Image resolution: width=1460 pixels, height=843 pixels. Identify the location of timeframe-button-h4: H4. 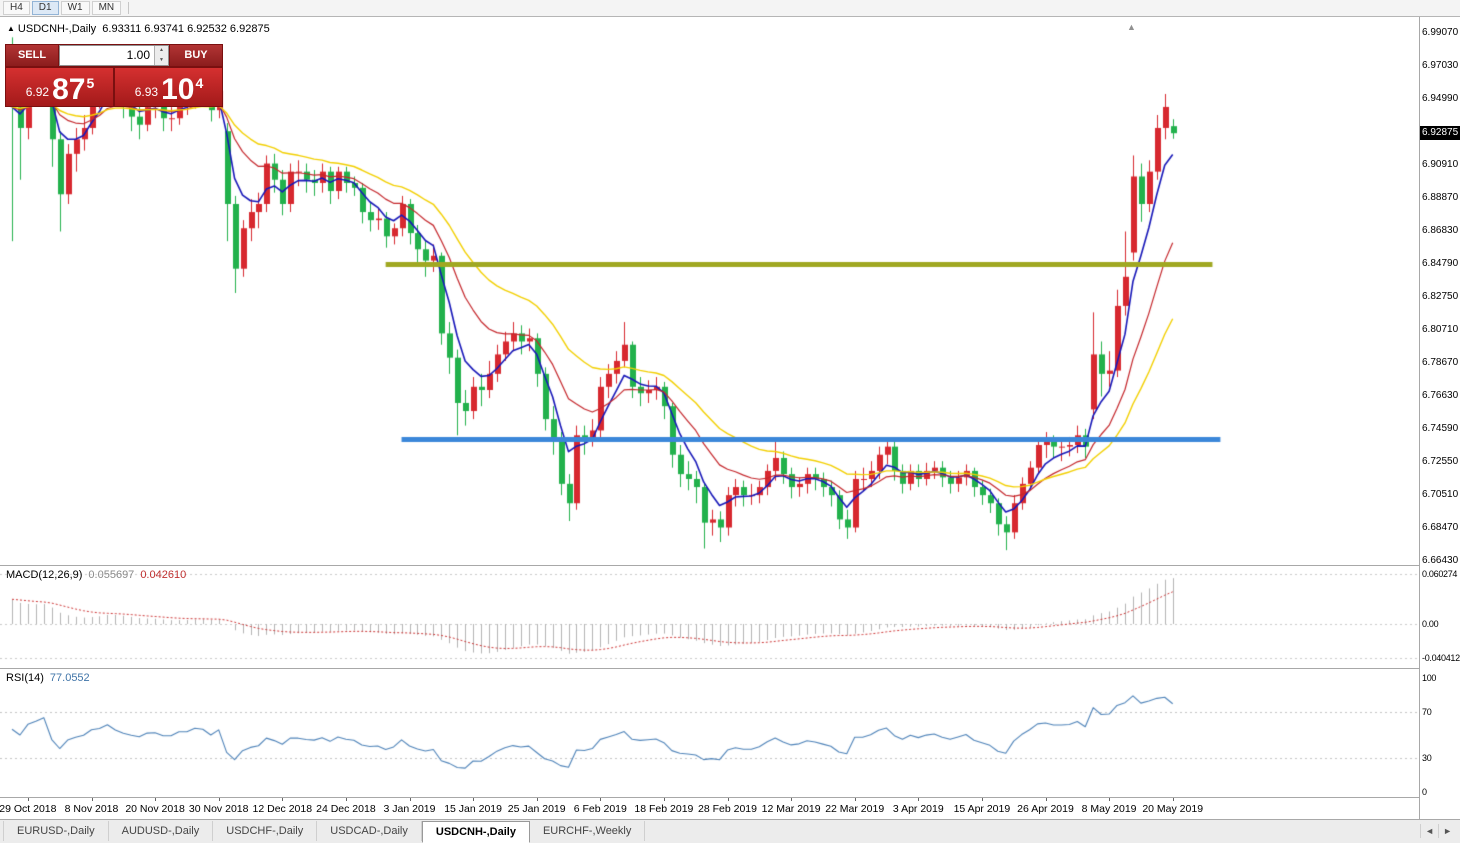
(16, 8).